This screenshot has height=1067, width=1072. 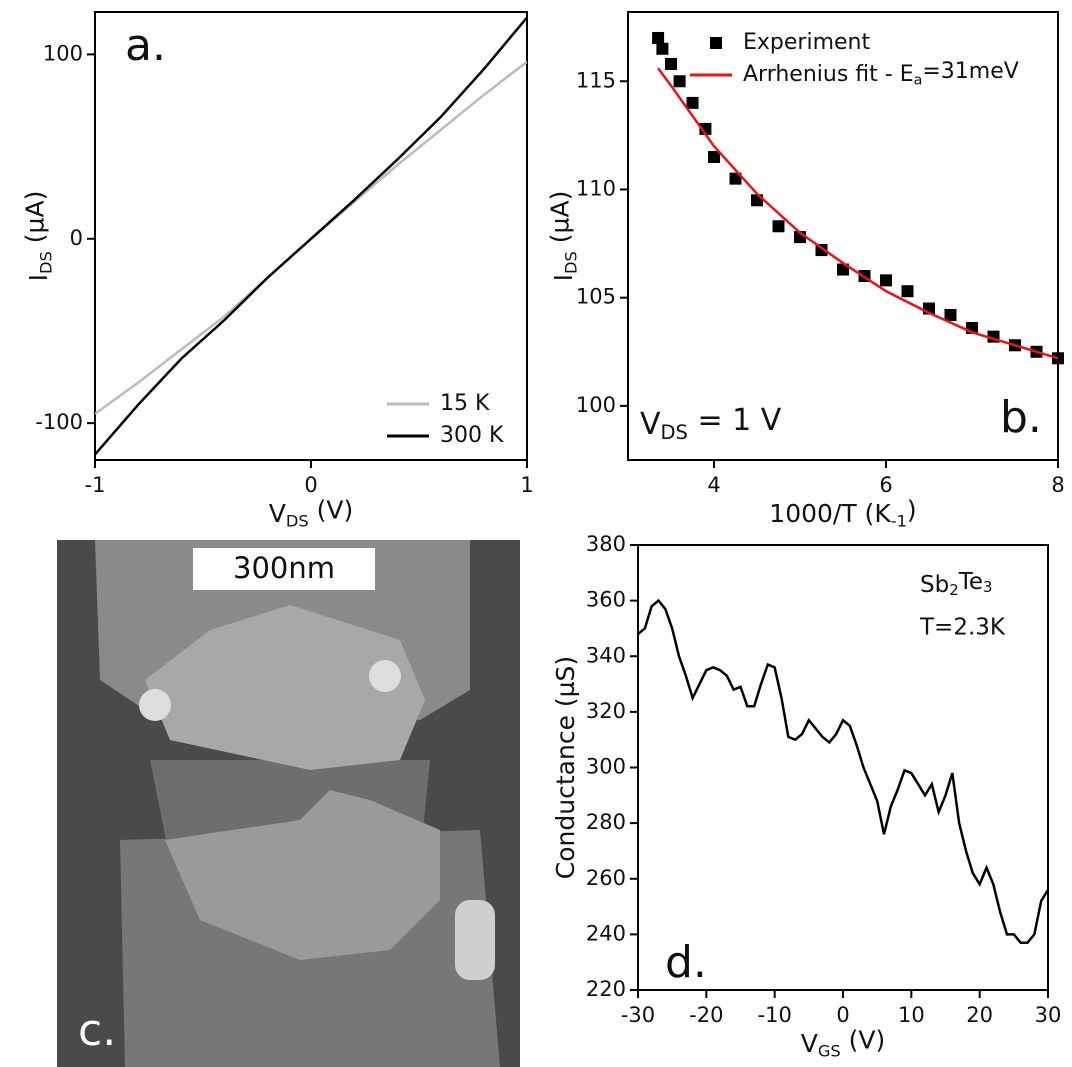 What do you see at coordinates (606, 822) in the screenshot?
I see `y-tick-label: 280` at bounding box center [606, 822].